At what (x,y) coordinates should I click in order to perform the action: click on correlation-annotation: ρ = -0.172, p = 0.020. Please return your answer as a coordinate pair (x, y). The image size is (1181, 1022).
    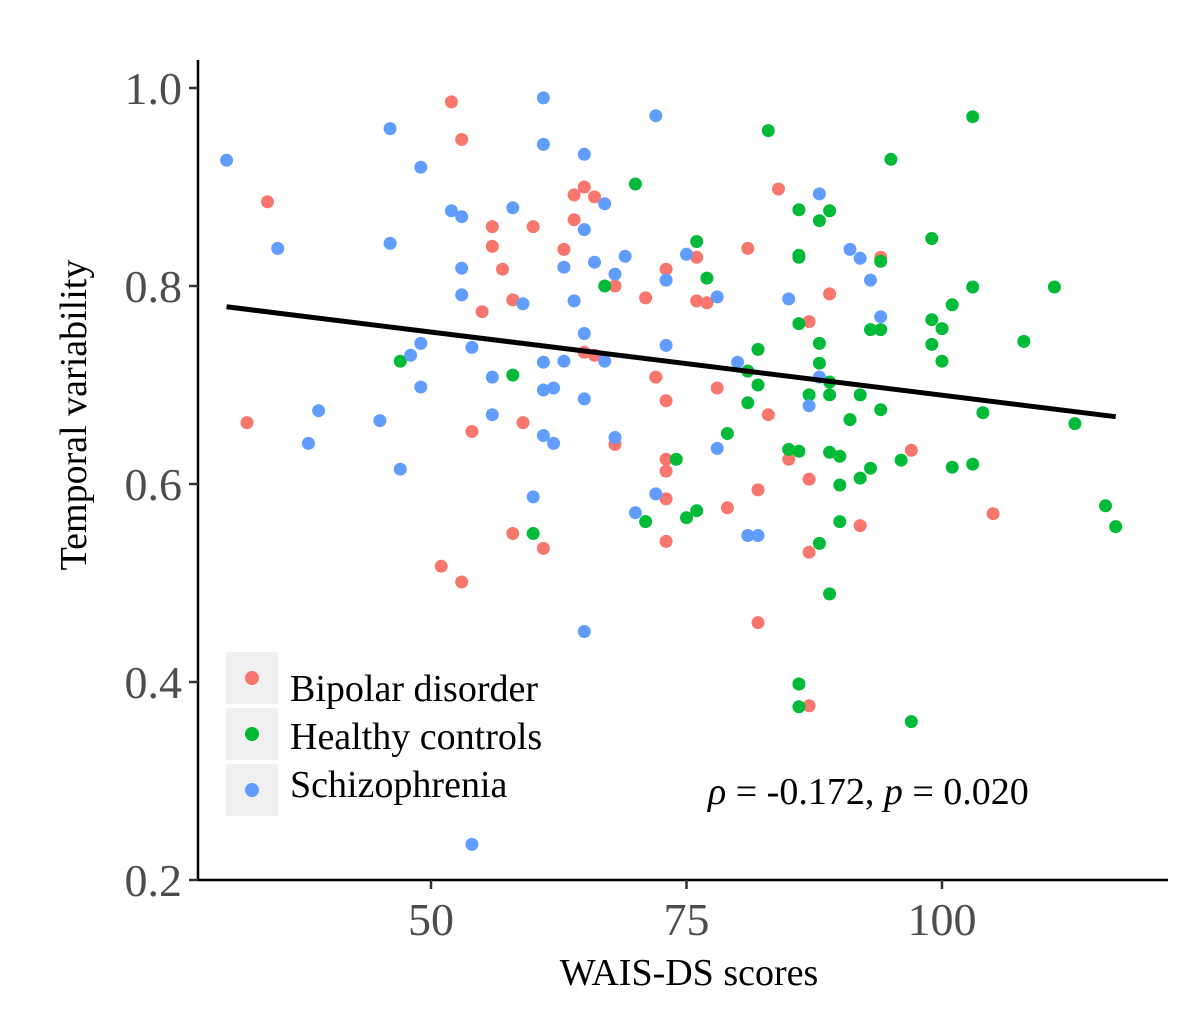
    Looking at the image, I should click on (868, 792).